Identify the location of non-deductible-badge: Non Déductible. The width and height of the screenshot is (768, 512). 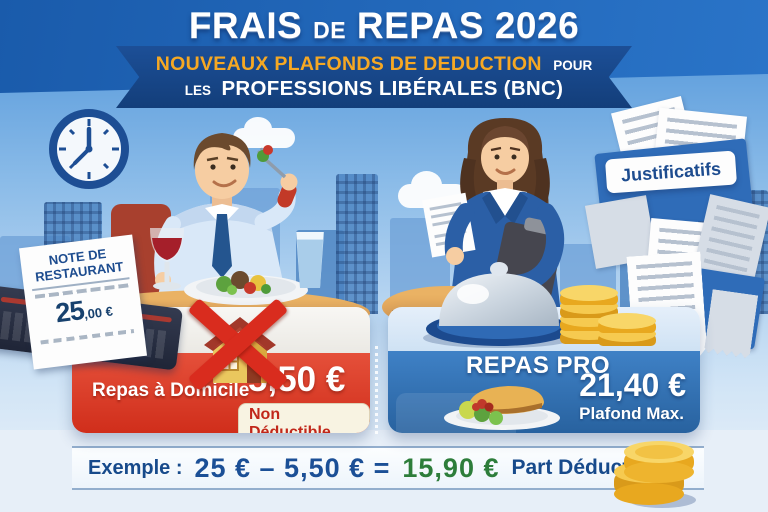
(304, 418).